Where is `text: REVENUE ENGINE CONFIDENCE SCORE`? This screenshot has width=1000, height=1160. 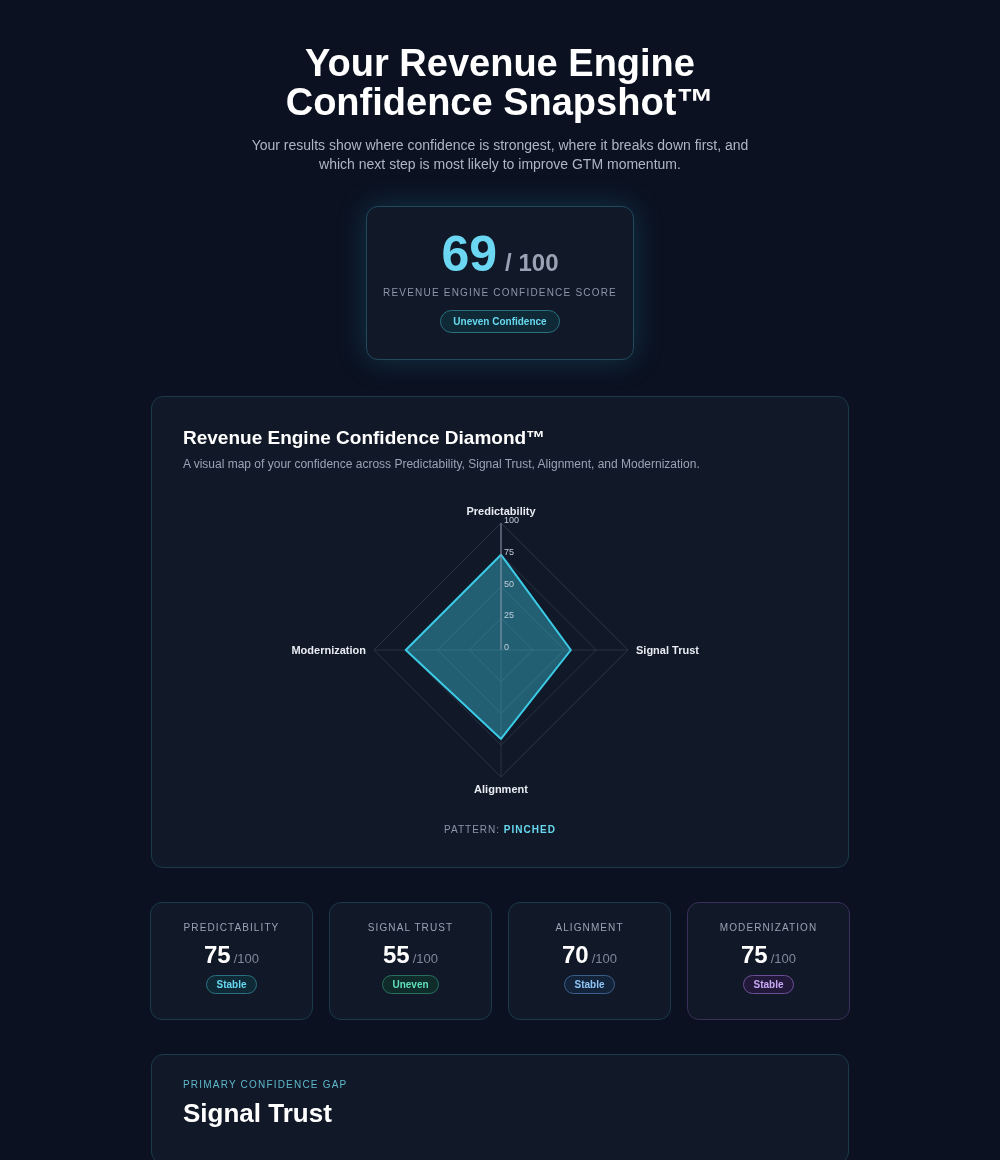
text: REVENUE ENGINE CONFIDENCE SCORE is located at coordinates (500, 292).